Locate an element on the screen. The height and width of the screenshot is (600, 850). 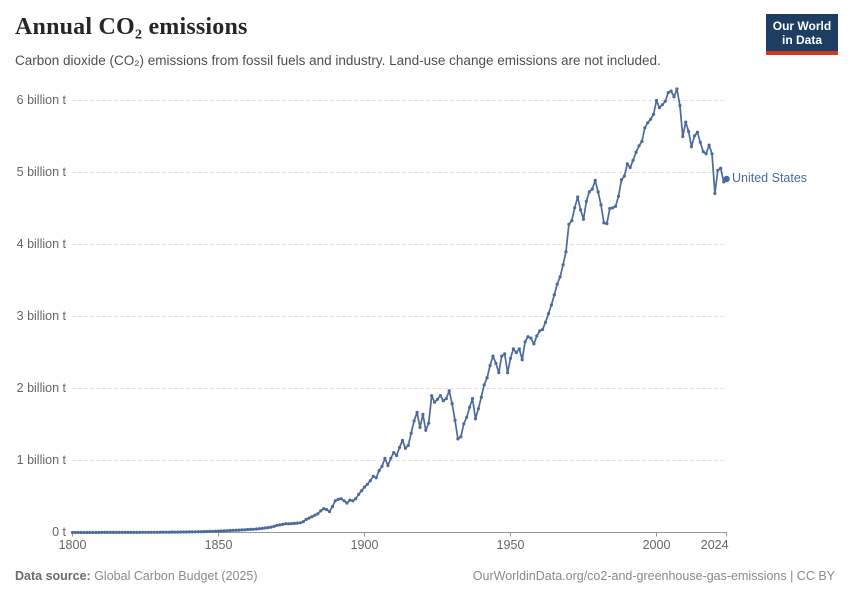
series-label-united-states: United States is located at coordinates (770, 177).